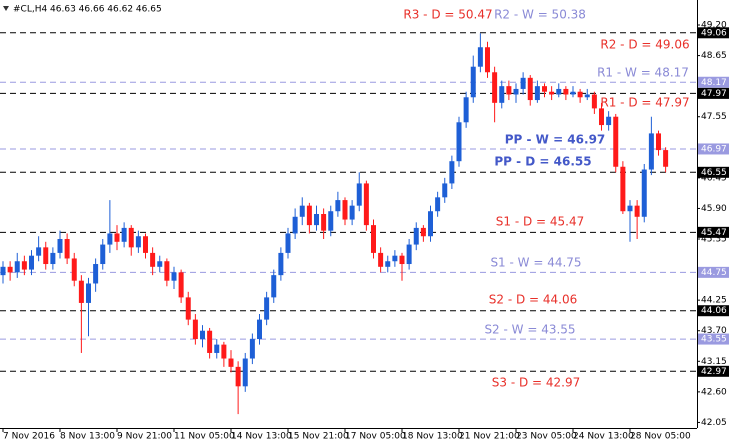 The height and width of the screenshot is (444, 730). Describe the element at coordinates (261, 437) in the screenshot. I see `x-tick-label: 14 Nov 13:00` at that location.